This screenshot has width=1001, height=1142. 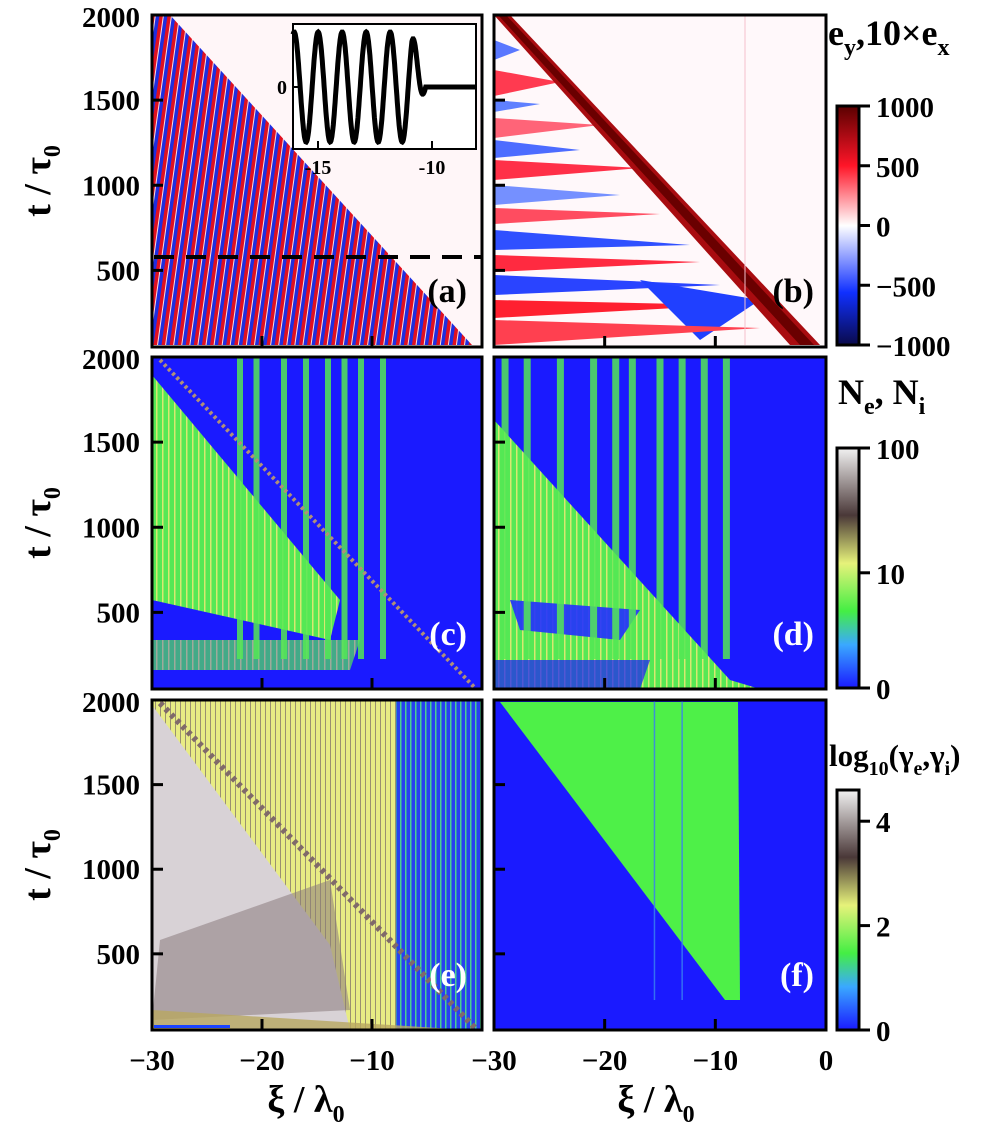 I want to click on colorbar-tick-label: 10, so click(x=890, y=575).